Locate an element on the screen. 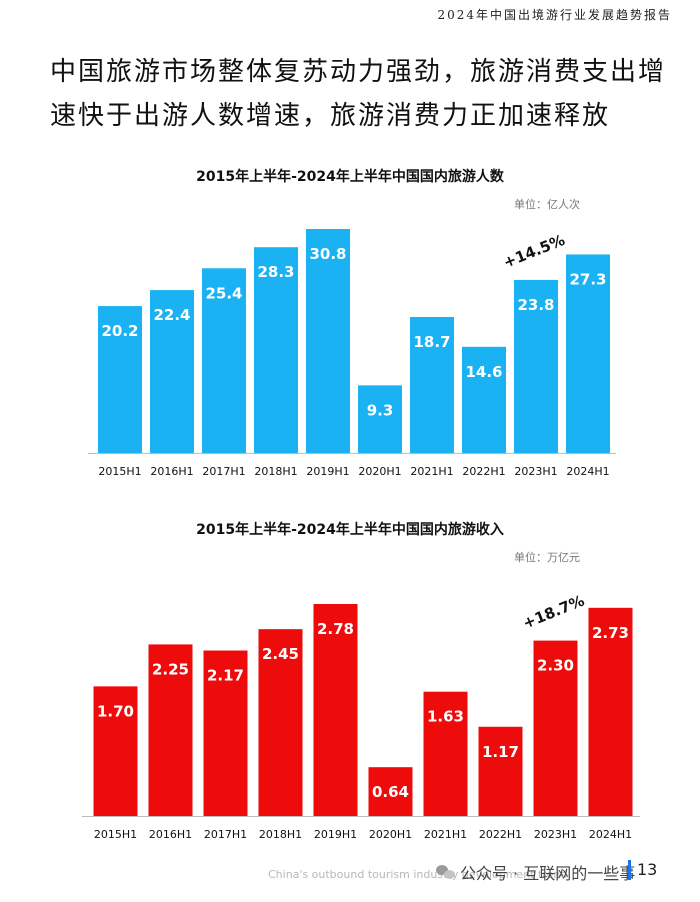 The height and width of the screenshot is (902, 700). chart-1-tick-label: 2024H1 is located at coordinates (587, 471).